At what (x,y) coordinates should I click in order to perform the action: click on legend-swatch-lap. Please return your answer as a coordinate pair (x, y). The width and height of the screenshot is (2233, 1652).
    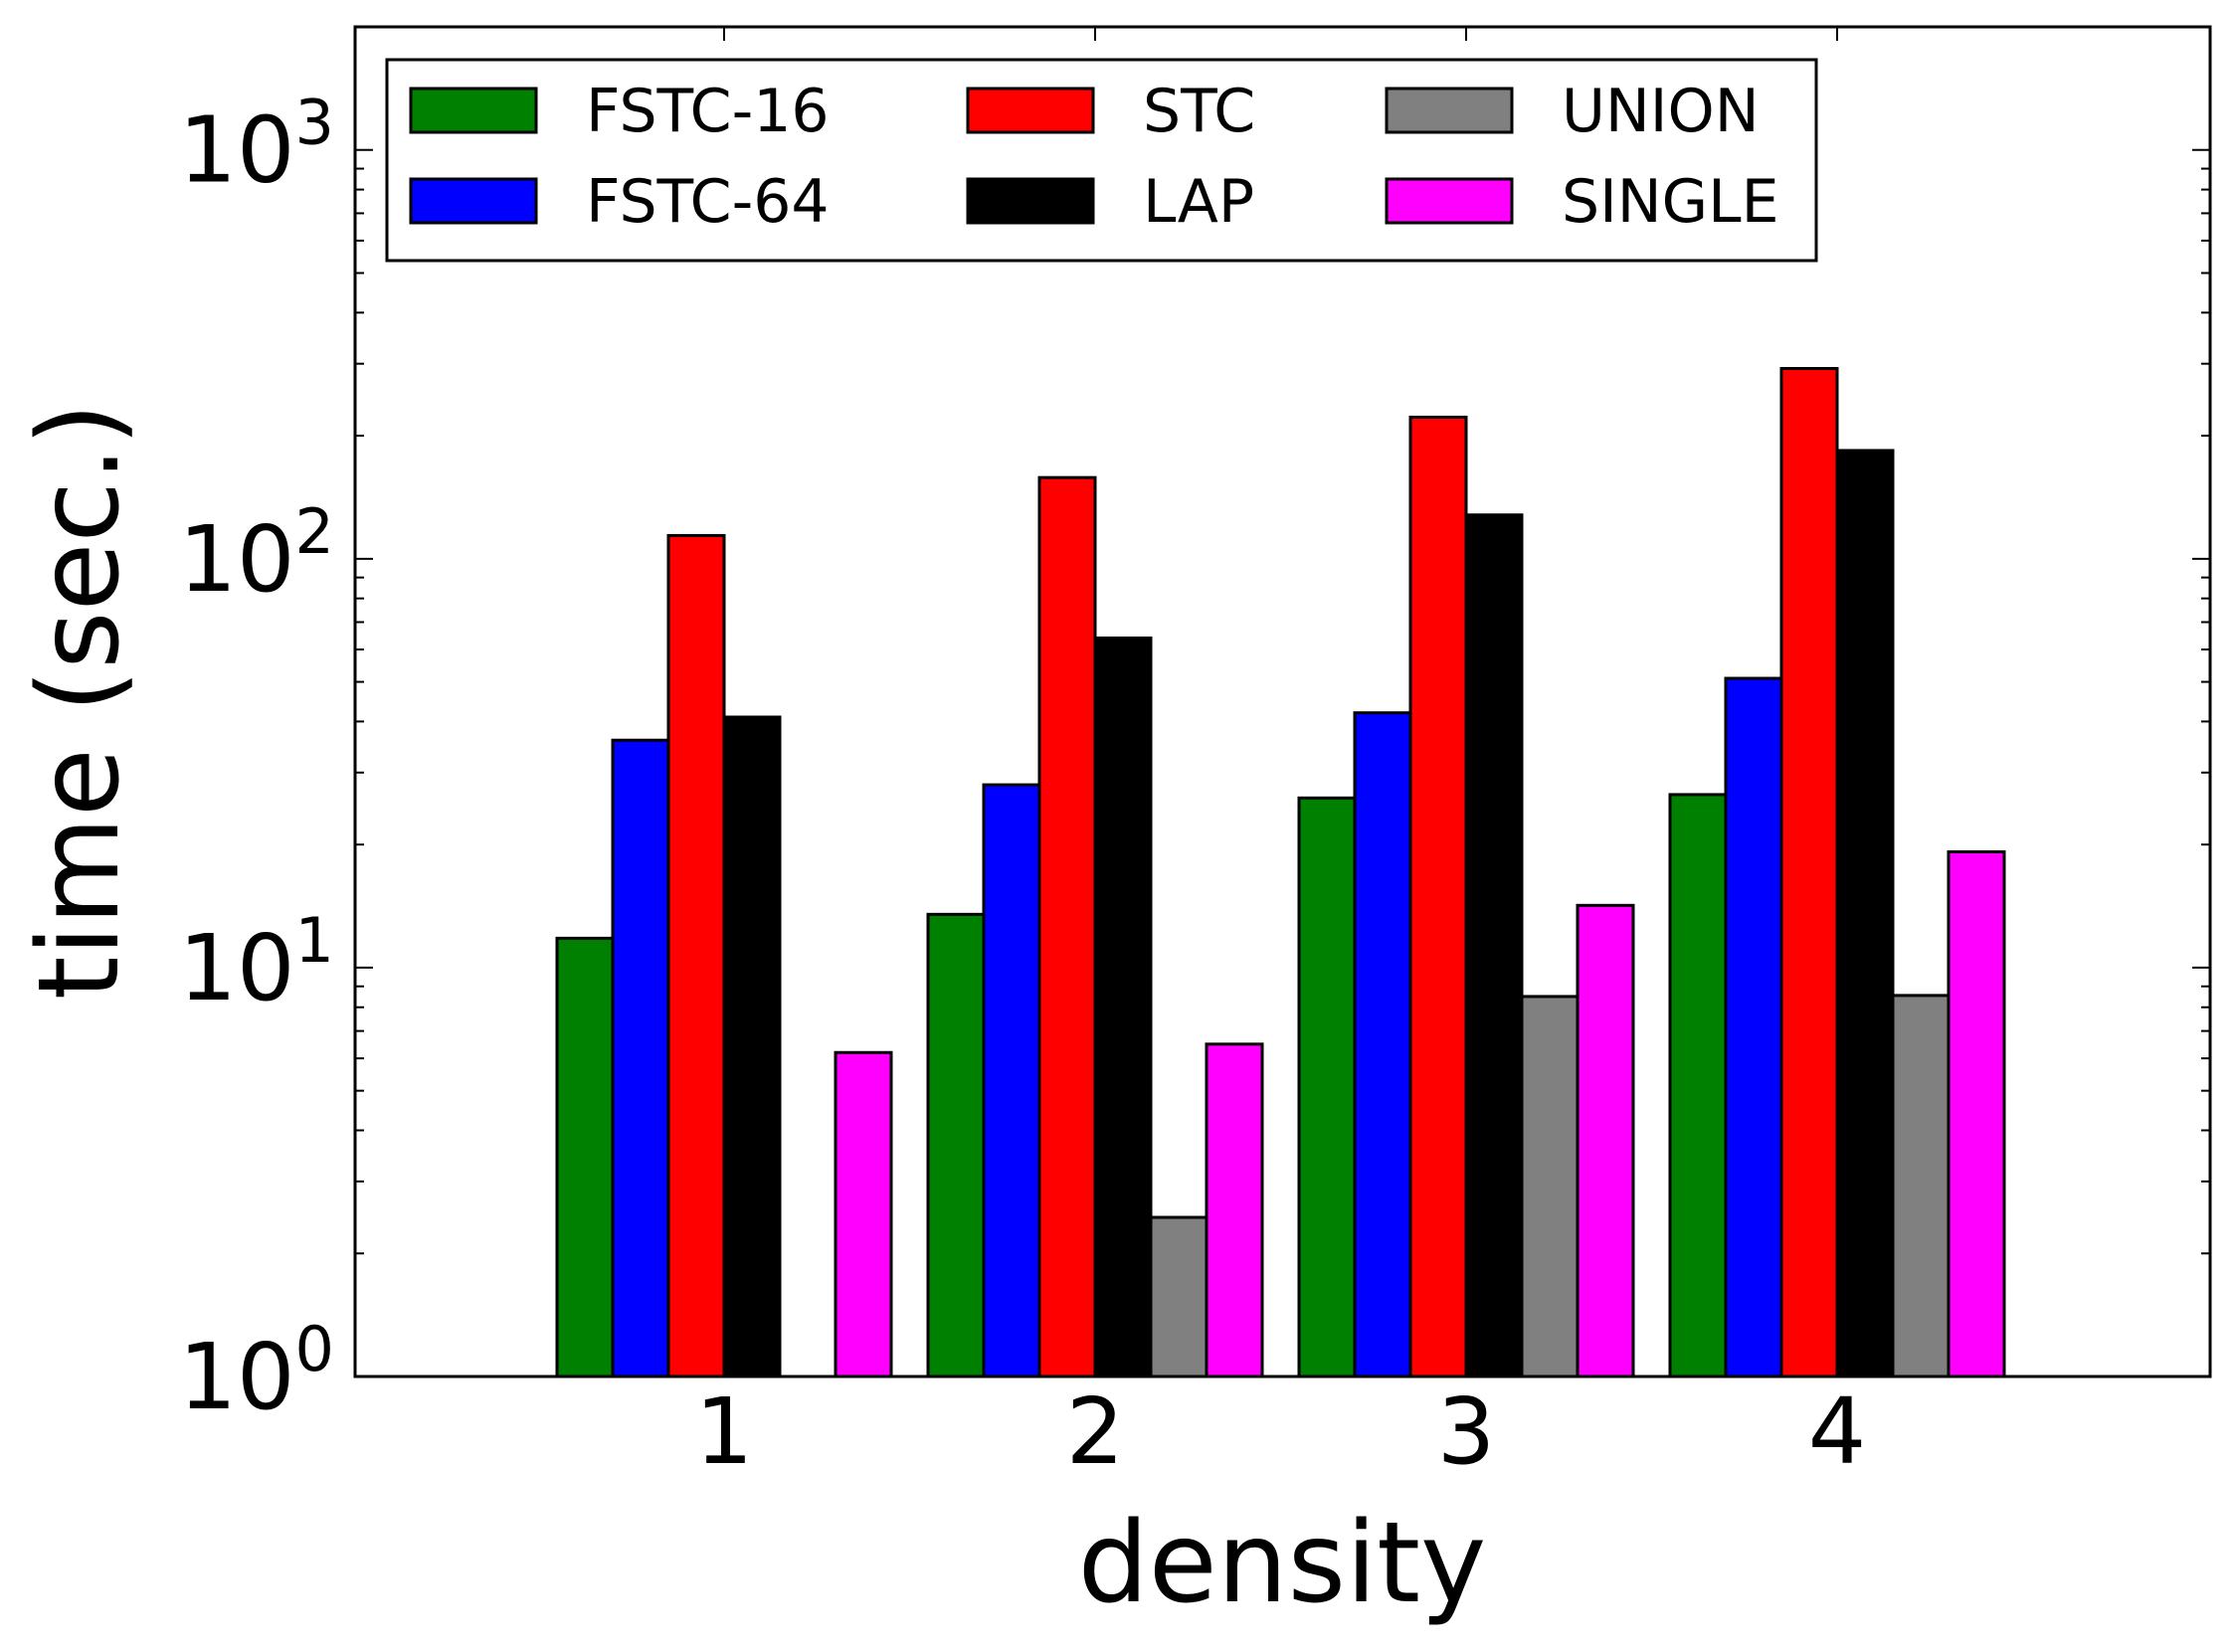
    Looking at the image, I should click on (1030, 201).